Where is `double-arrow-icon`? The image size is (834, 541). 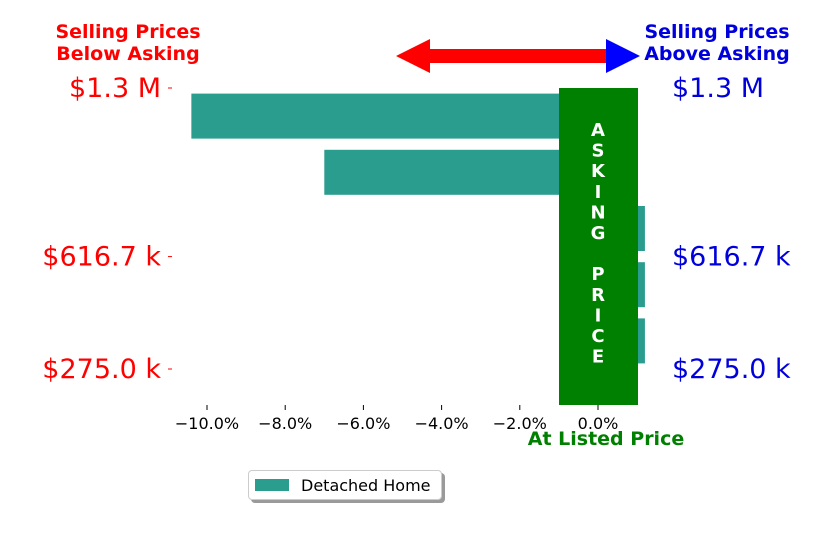
double-arrow-icon is located at coordinates (518, 56).